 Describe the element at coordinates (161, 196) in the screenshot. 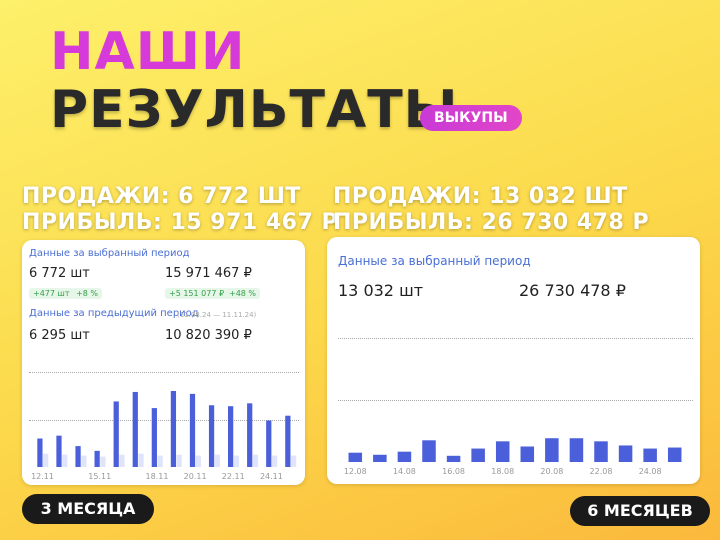

I see `headline: ПРОДАЖИ: 6 772 ШТ` at that location.